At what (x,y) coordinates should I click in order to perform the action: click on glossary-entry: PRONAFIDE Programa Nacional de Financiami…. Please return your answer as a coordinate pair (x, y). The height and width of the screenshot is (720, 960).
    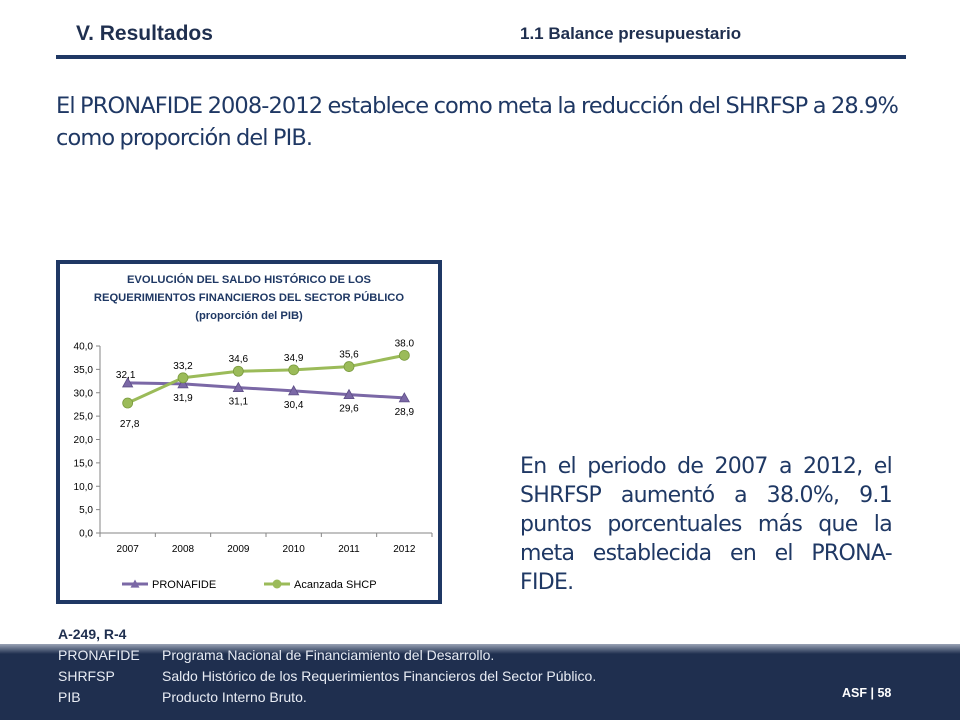
    Looking at the image, I should click on (276, 655).